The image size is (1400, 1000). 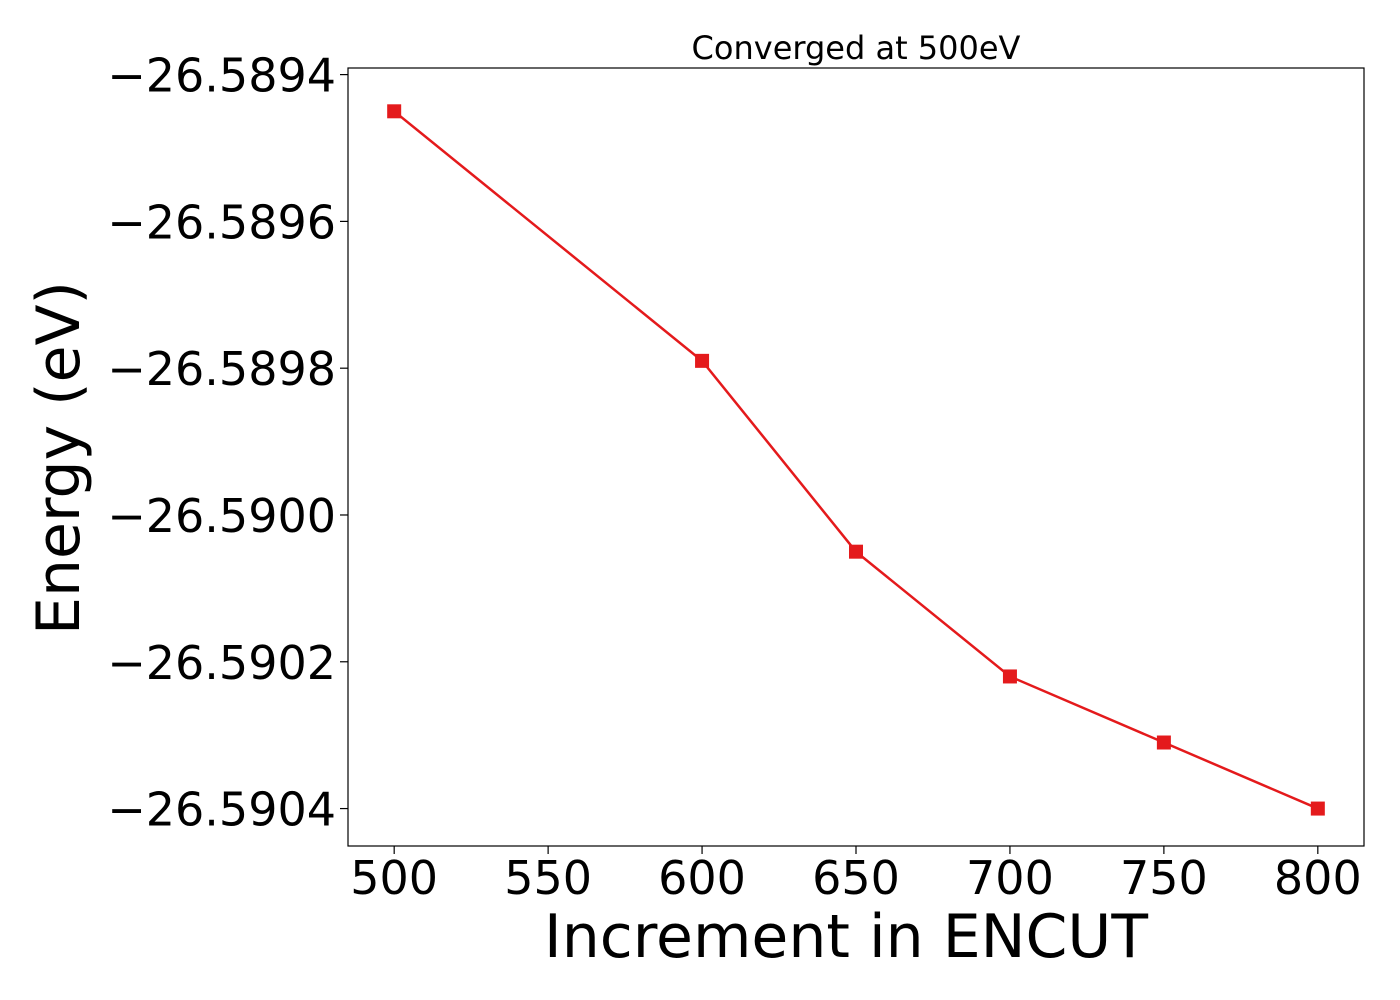 I want to click on x-axis: 500 550 600 650 700 750 800, so click(x=856, y=875).